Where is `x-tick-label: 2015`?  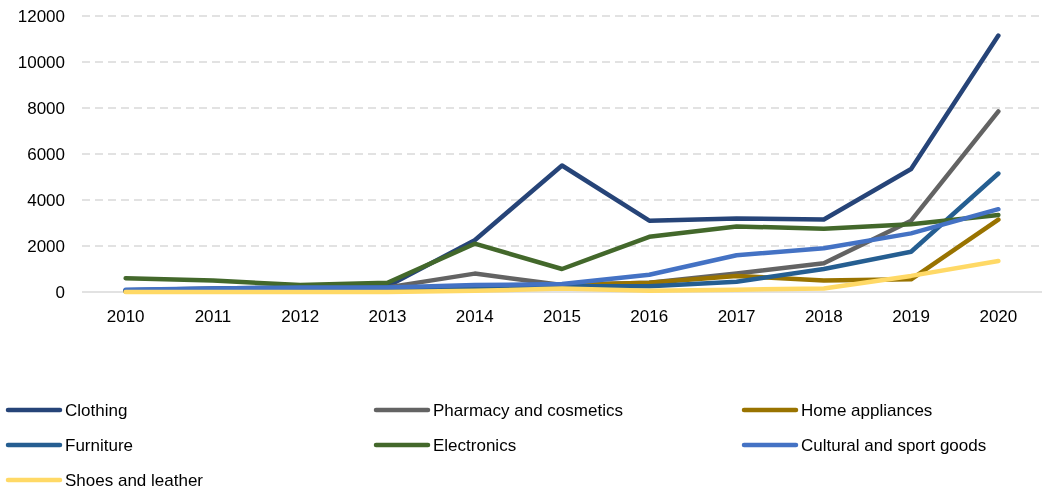
x-tick-label: 2015 is located at coordinates (562, 316).